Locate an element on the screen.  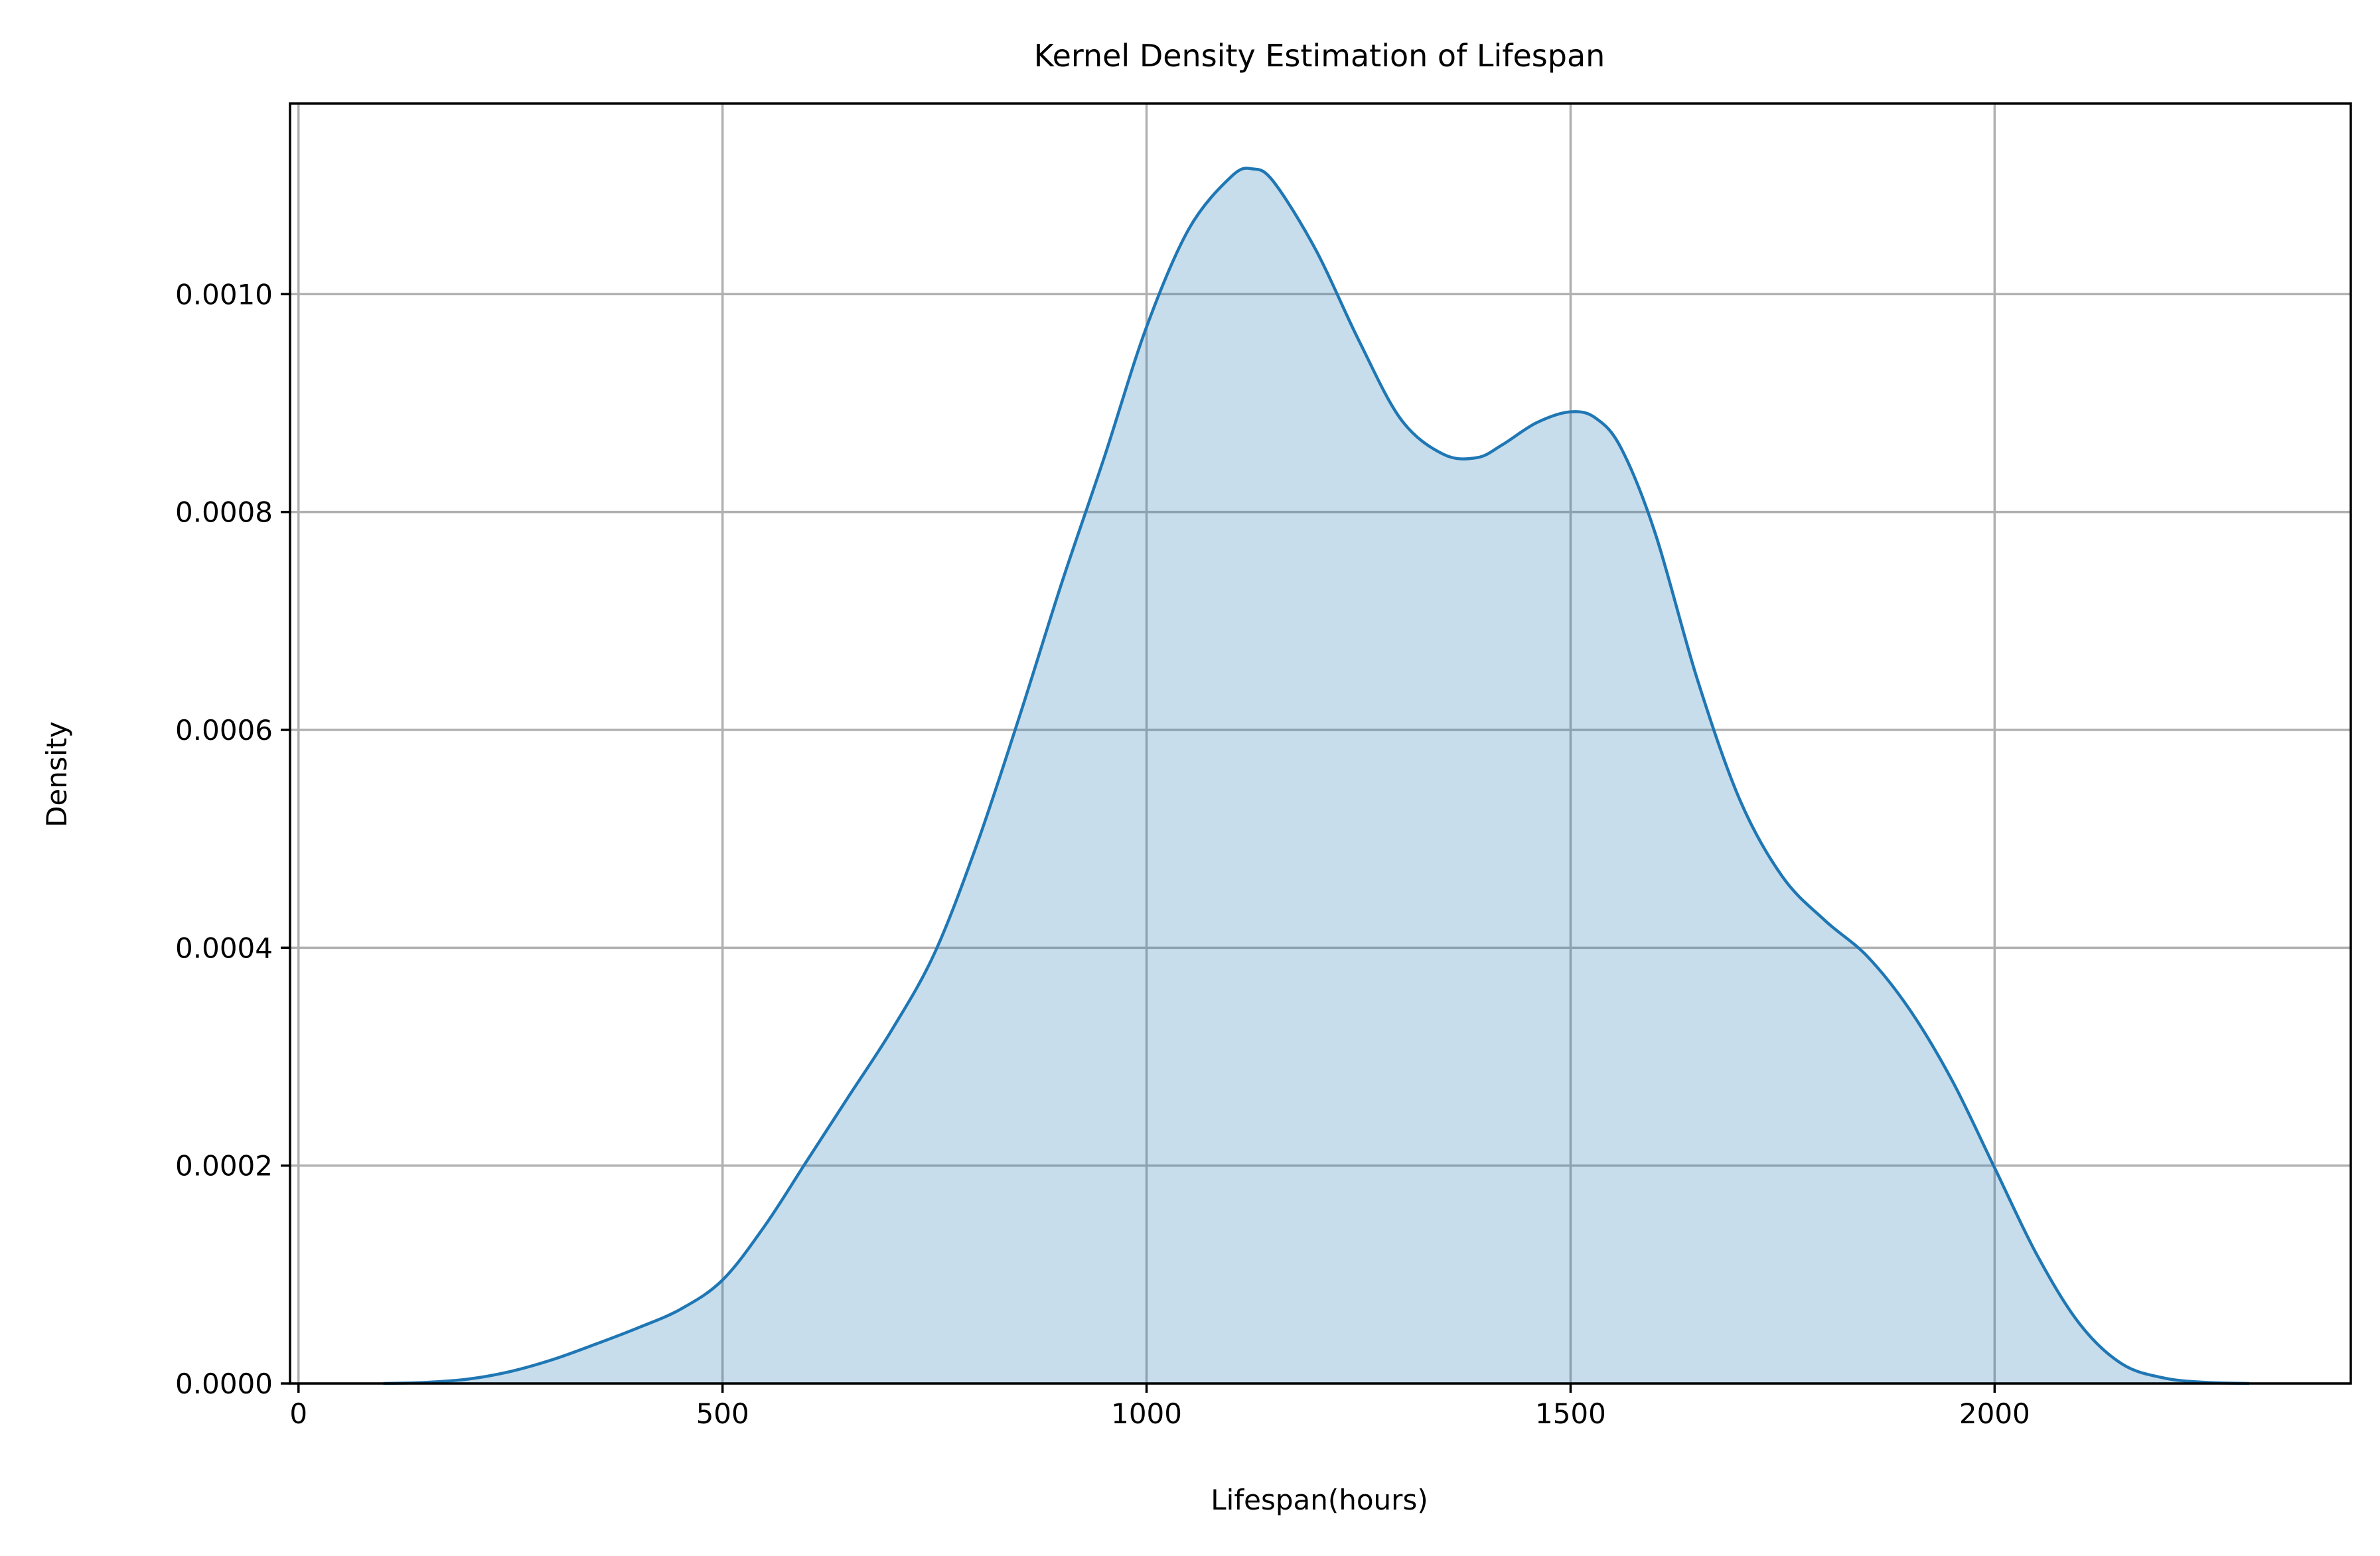
y-tick-label-5: 0.0010 is located at coordinates (224, 295).